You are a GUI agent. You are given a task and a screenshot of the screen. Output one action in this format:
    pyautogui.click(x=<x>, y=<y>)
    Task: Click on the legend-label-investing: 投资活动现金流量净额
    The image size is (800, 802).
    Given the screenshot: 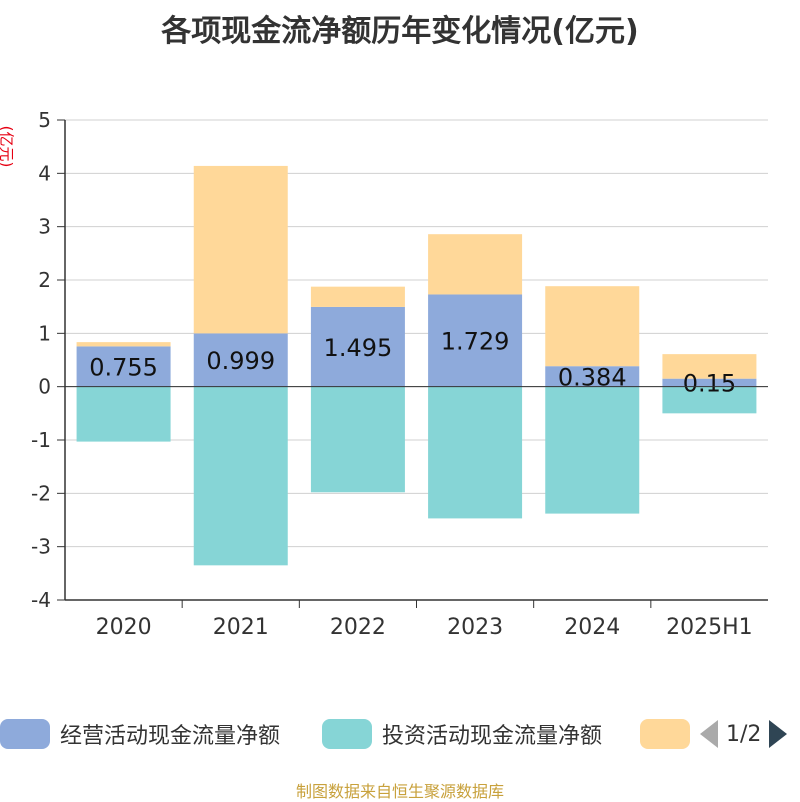 What is the action you would take?
    pyautogui.click(x=492, y=736)
    